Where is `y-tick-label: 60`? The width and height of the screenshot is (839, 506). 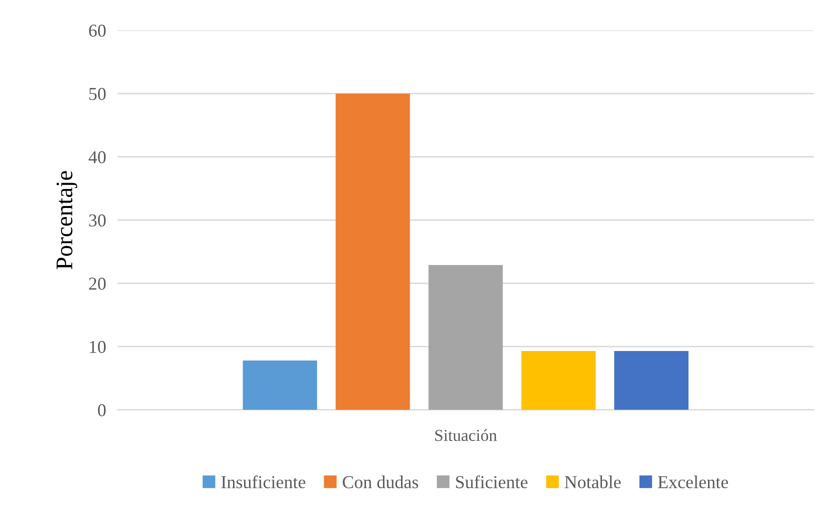
y-tick-label: 60 is located at coordinates (97, 30).